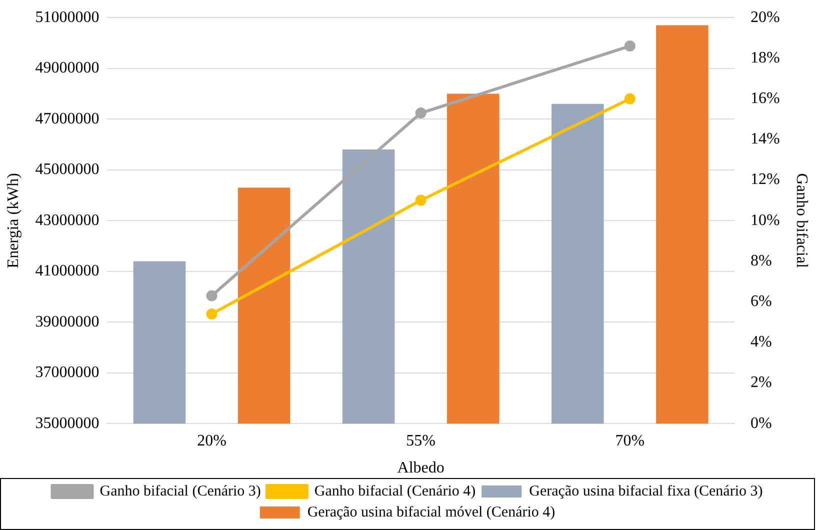 This screenshot has height=530, width=819. Describe the element at coordinates (67, 169) in the screenshot. I see `y-tick-label: 45000000` at that location.